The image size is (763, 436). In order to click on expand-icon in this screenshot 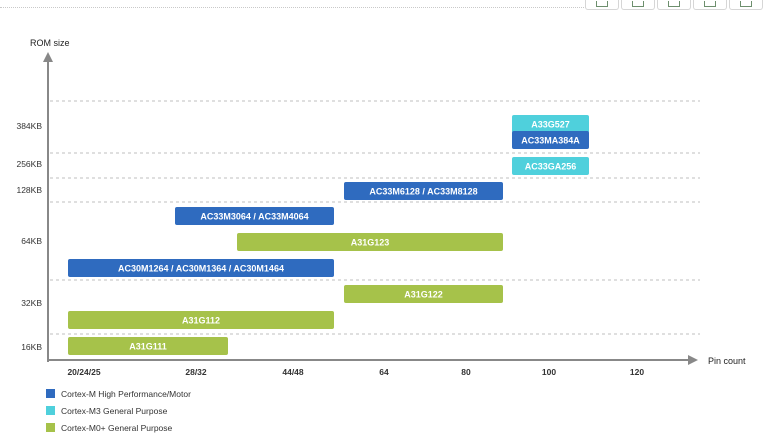, I will do `click(638, 5)`.